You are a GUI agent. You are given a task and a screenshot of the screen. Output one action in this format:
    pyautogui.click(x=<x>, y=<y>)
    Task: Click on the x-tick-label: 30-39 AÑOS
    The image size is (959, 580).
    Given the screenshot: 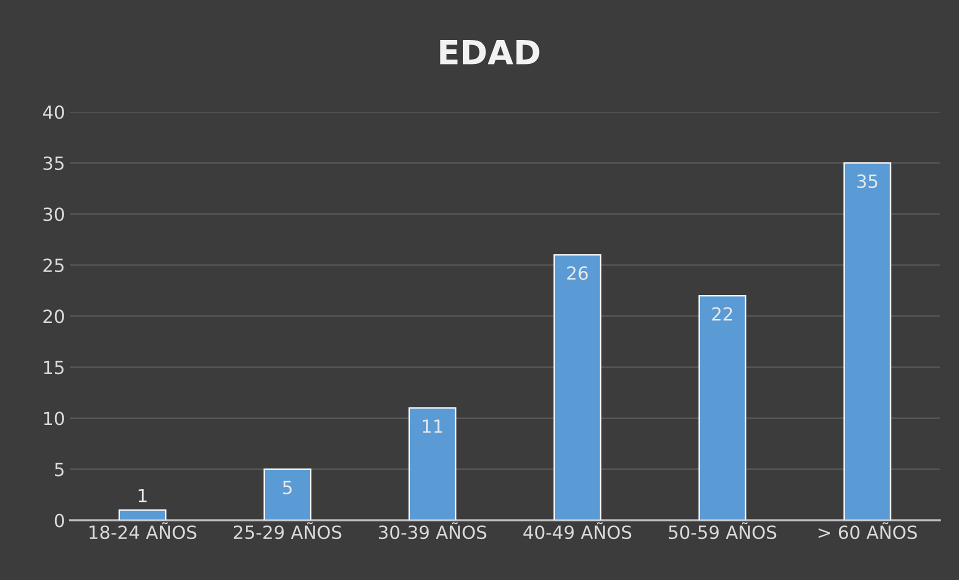 What is the action you would take?
    pyautogui.click(x=432, y=531)
    